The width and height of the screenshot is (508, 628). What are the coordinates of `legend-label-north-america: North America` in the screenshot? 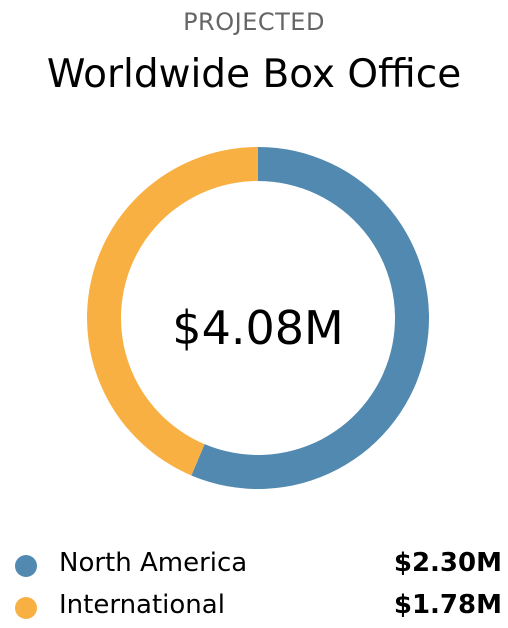 It's located at (153, 563).